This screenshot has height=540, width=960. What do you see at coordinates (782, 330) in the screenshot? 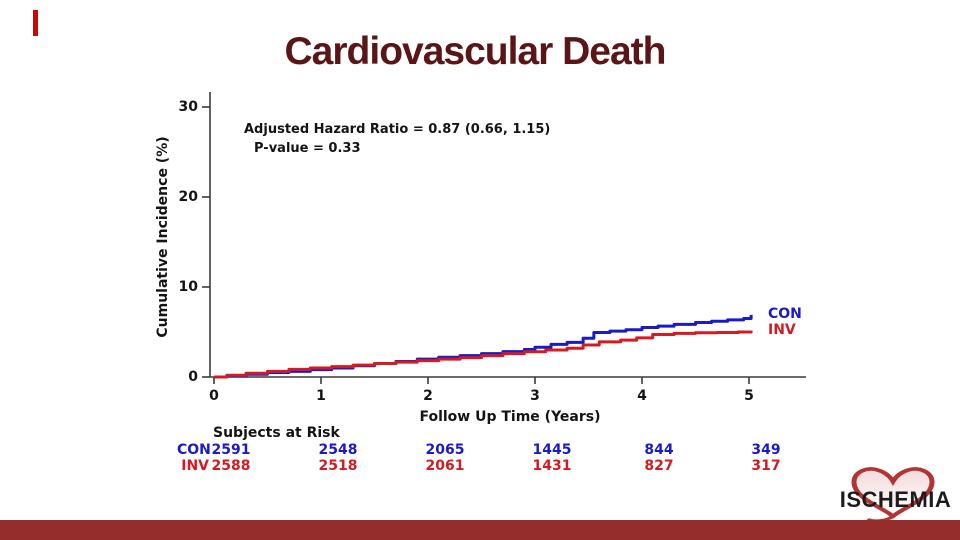
I see `curve-label-inv: INV` at bounding box center [782, 330].